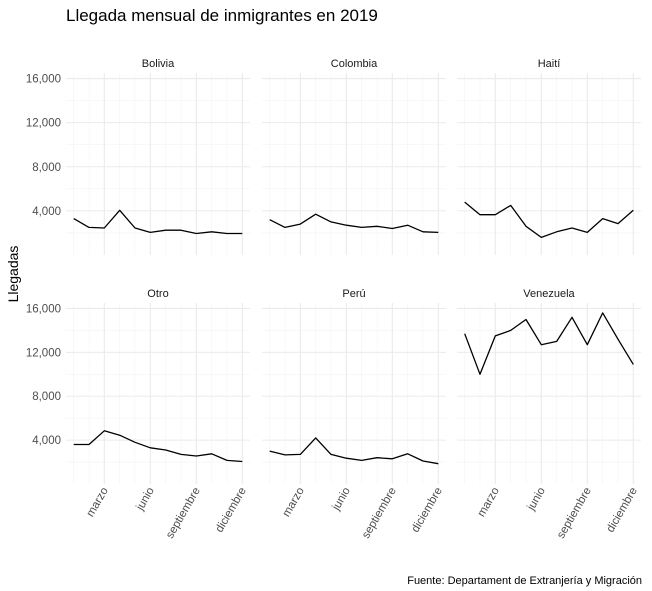 This screenshot has height=591, width=652. I want to click on facet-panel-6: Venezuela, so click(549, 386).